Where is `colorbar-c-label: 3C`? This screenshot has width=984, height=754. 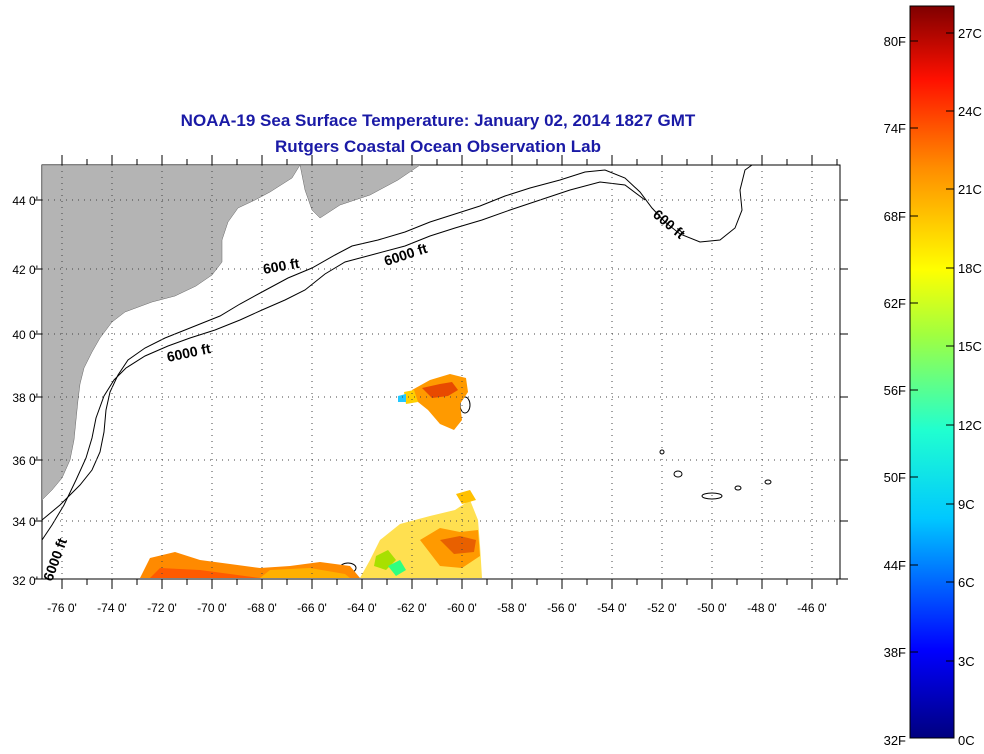
colorbar-c-label: 3C is located at coordinates (966, 661).